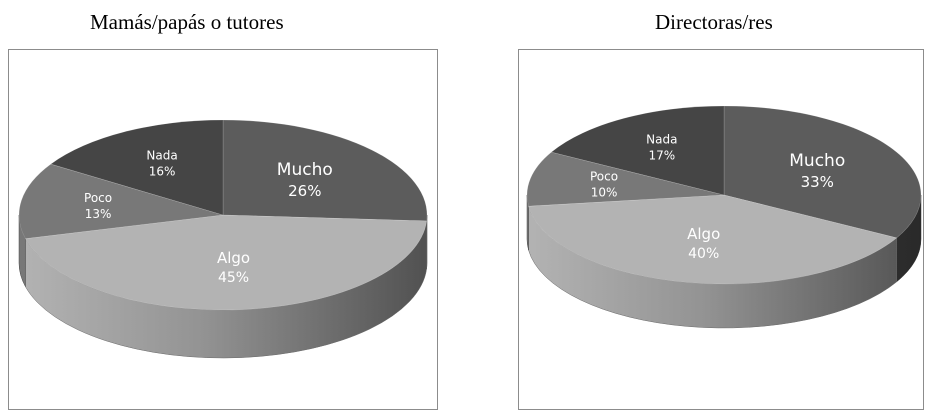  What do you see at coordinates (703, 254) in the screenshot?
I see `slice-percent-algo: 40%` at bounding box center [703, 254].